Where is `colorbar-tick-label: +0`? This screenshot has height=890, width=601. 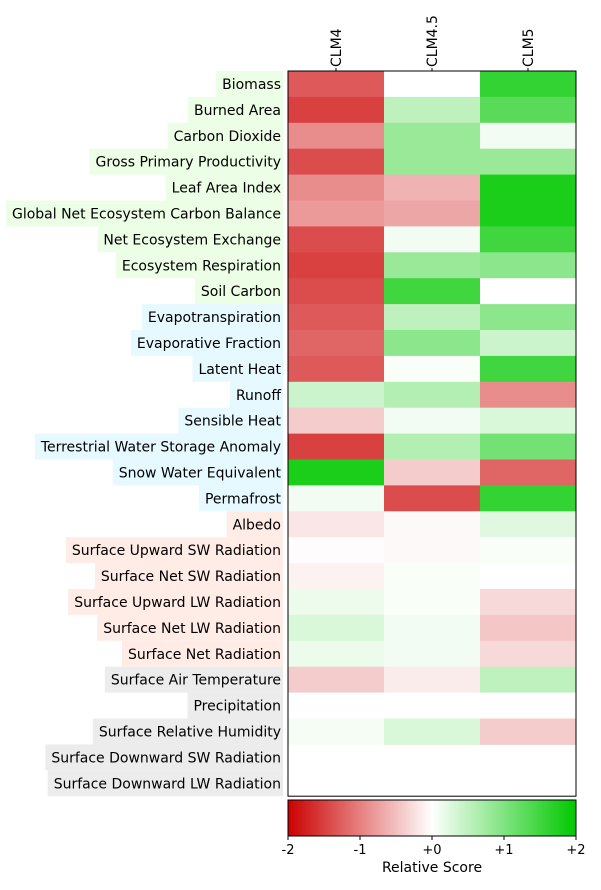
colorbar-tick-label: +0 is located at coordinates (431, 850).